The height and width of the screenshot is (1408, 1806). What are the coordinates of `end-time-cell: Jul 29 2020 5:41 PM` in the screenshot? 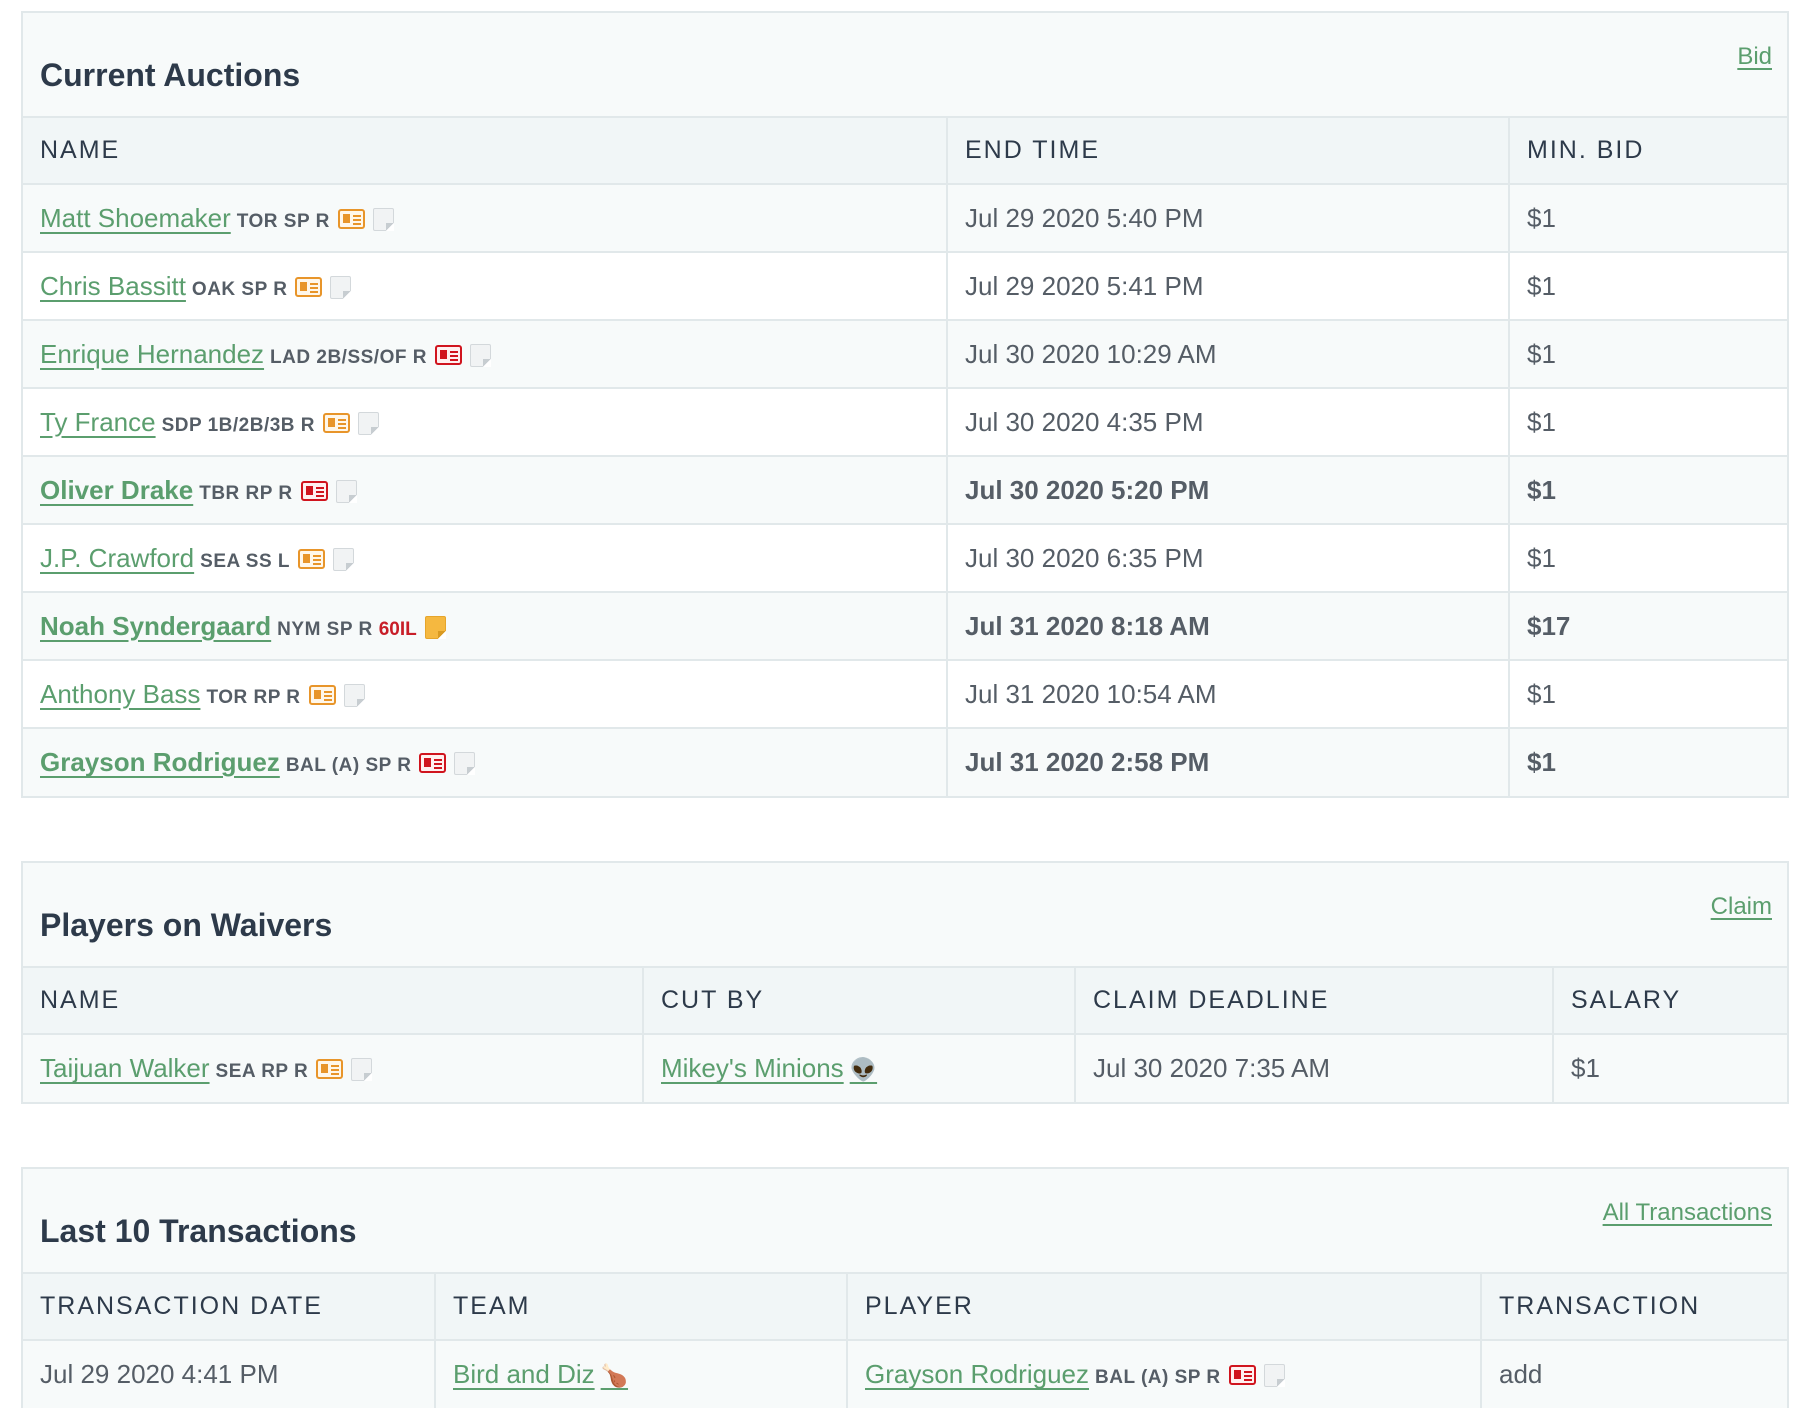 It's located at (1228, 286).